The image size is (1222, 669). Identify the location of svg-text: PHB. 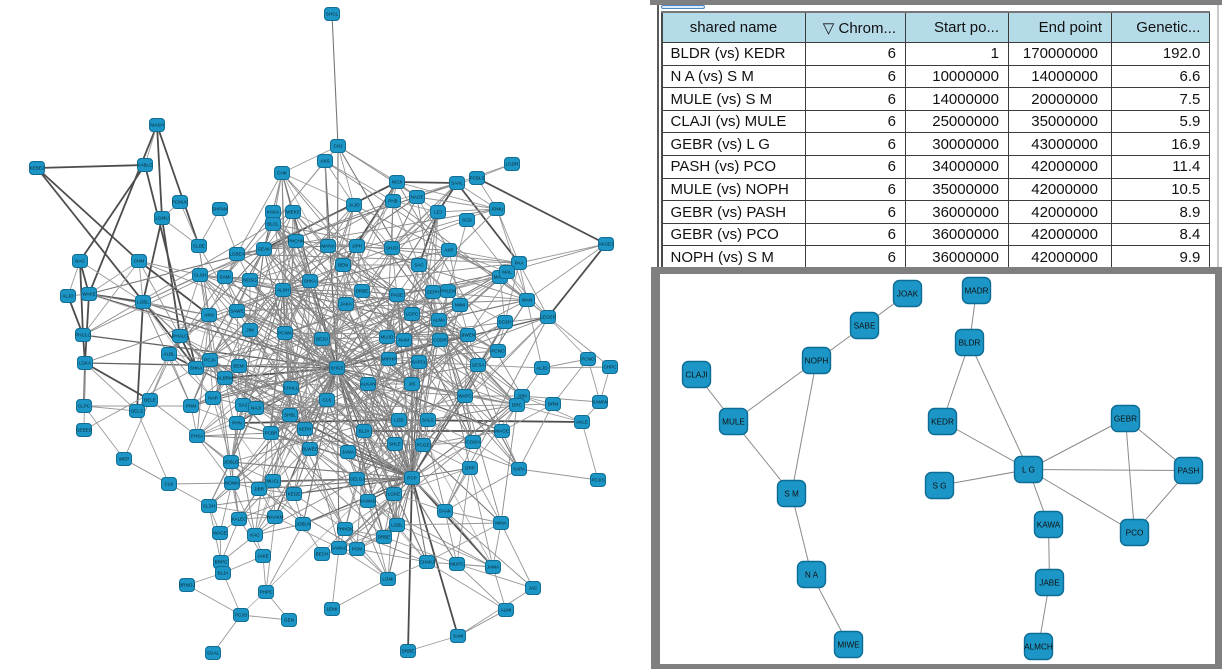
(392, 201).